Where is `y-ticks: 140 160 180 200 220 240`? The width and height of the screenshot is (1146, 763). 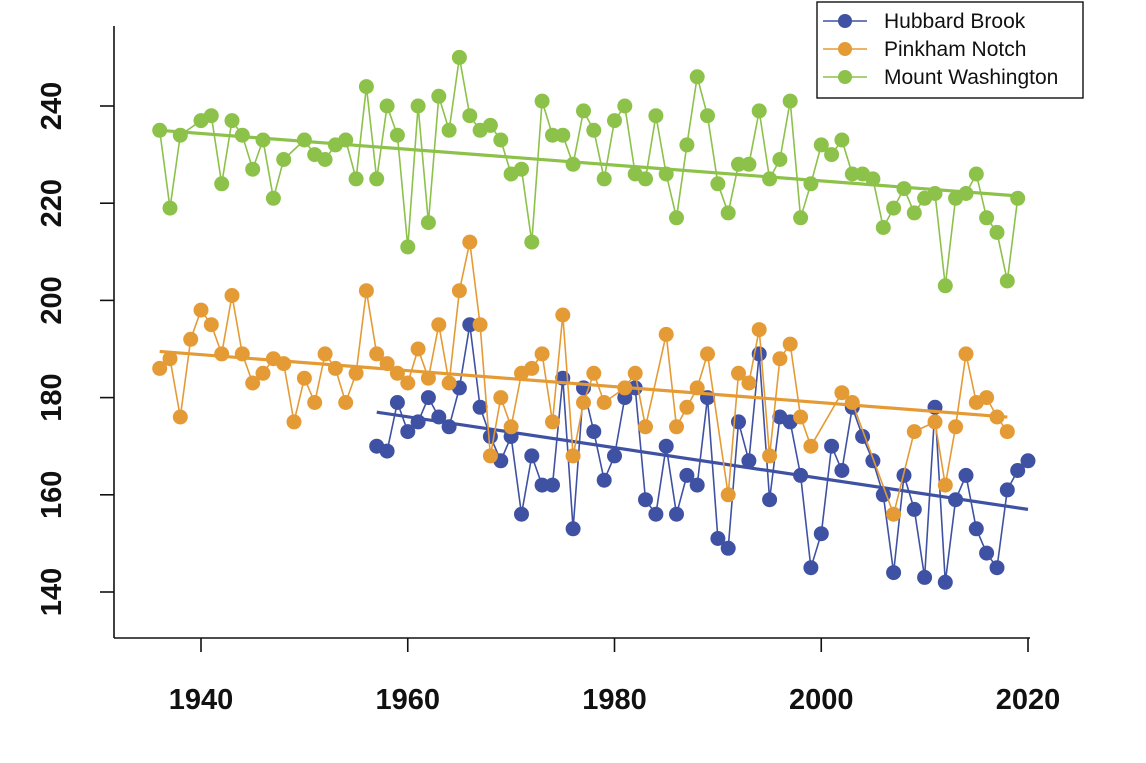 y-ticks: 140 160 180 200 220 240 is located at coordinates (75, 349).